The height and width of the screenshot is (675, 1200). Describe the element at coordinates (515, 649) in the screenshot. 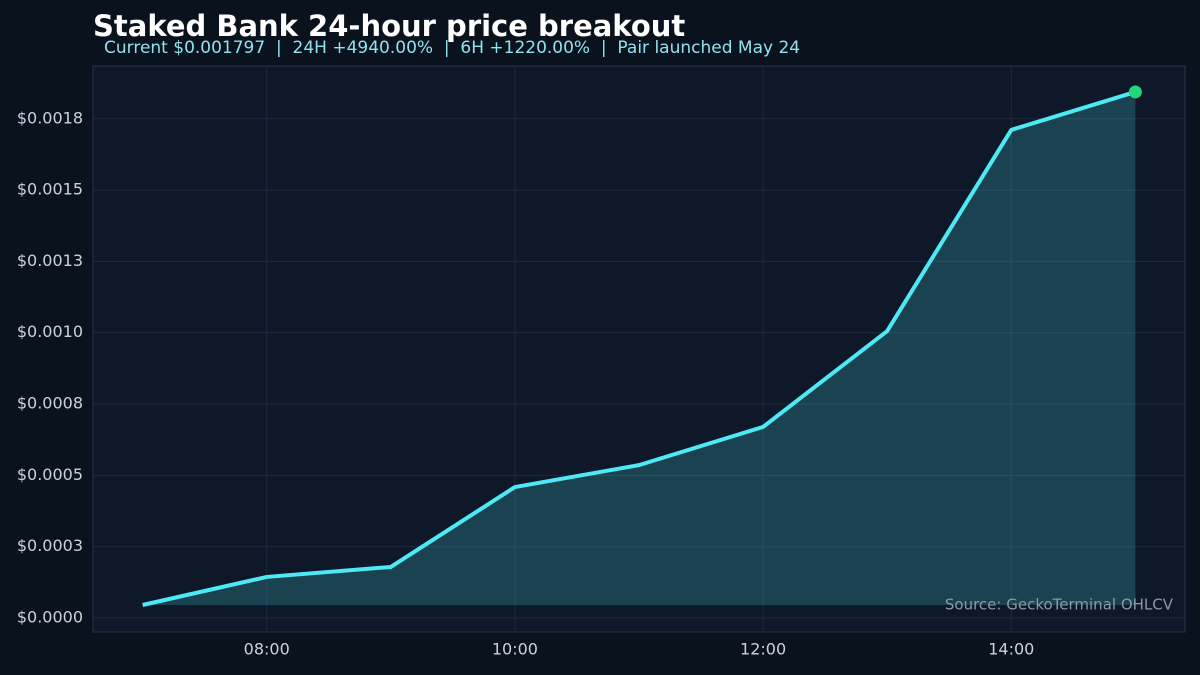

I see `x-tick-label: 10:00` at that location.